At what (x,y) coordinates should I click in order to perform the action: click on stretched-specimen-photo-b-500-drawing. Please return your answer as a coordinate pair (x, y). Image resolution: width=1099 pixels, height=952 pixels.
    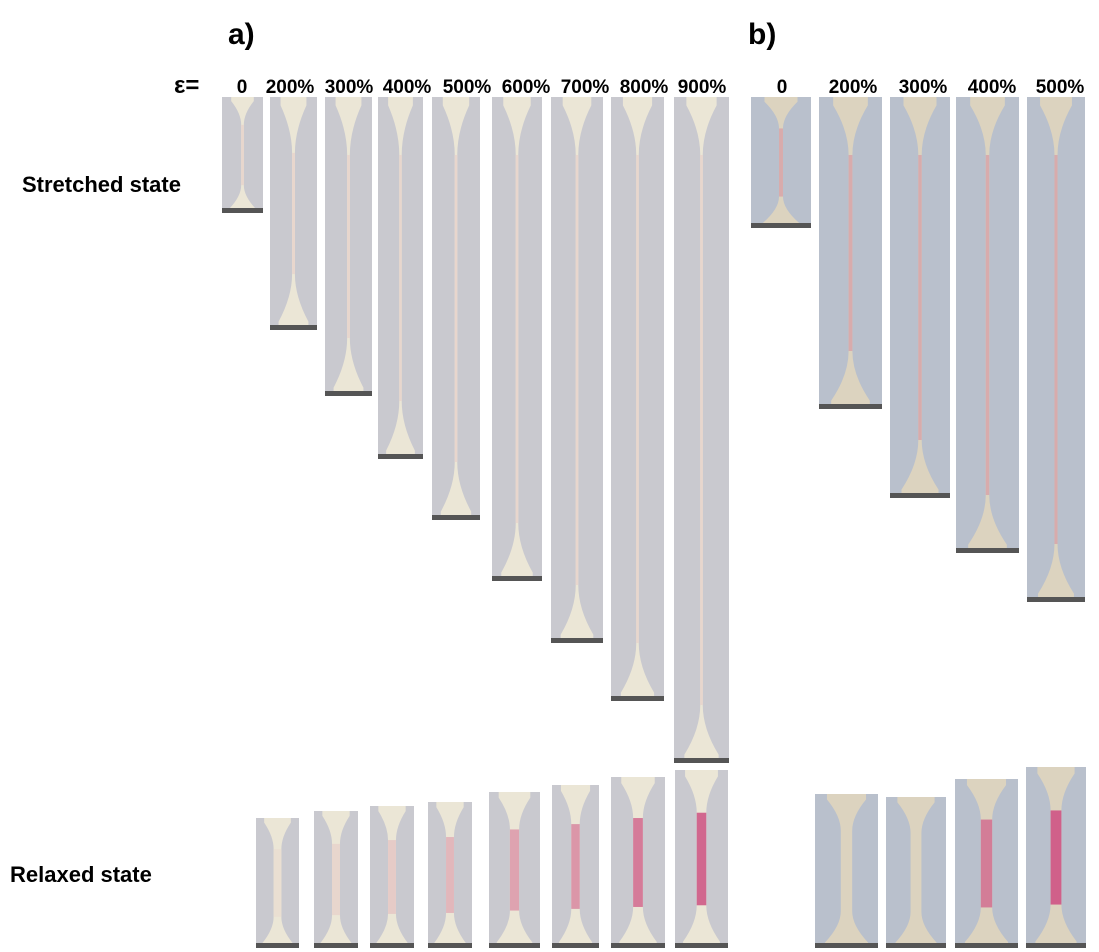
    Looking at the image, I should click on (1056, 349).